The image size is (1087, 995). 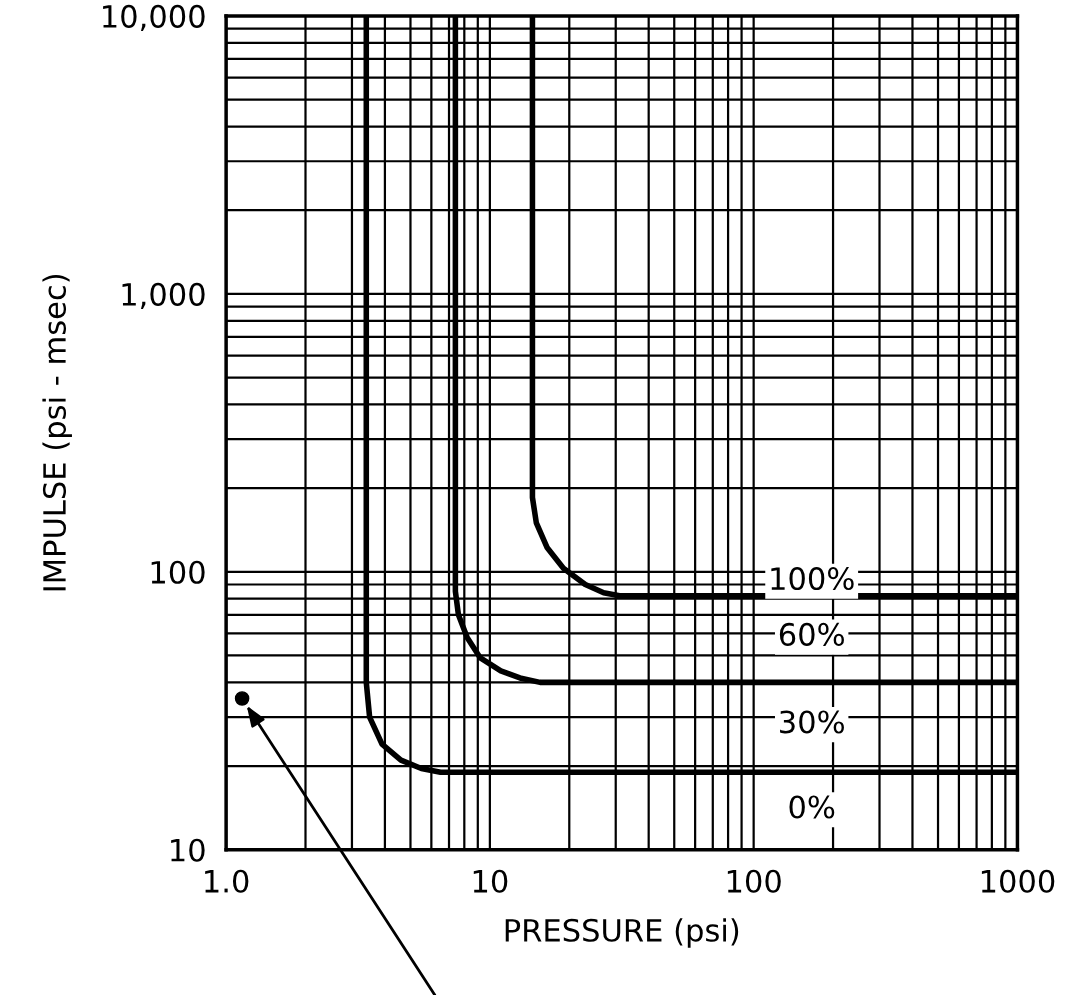 I want to click on y-tick-label: 10,000, so click(x=154, y=18).